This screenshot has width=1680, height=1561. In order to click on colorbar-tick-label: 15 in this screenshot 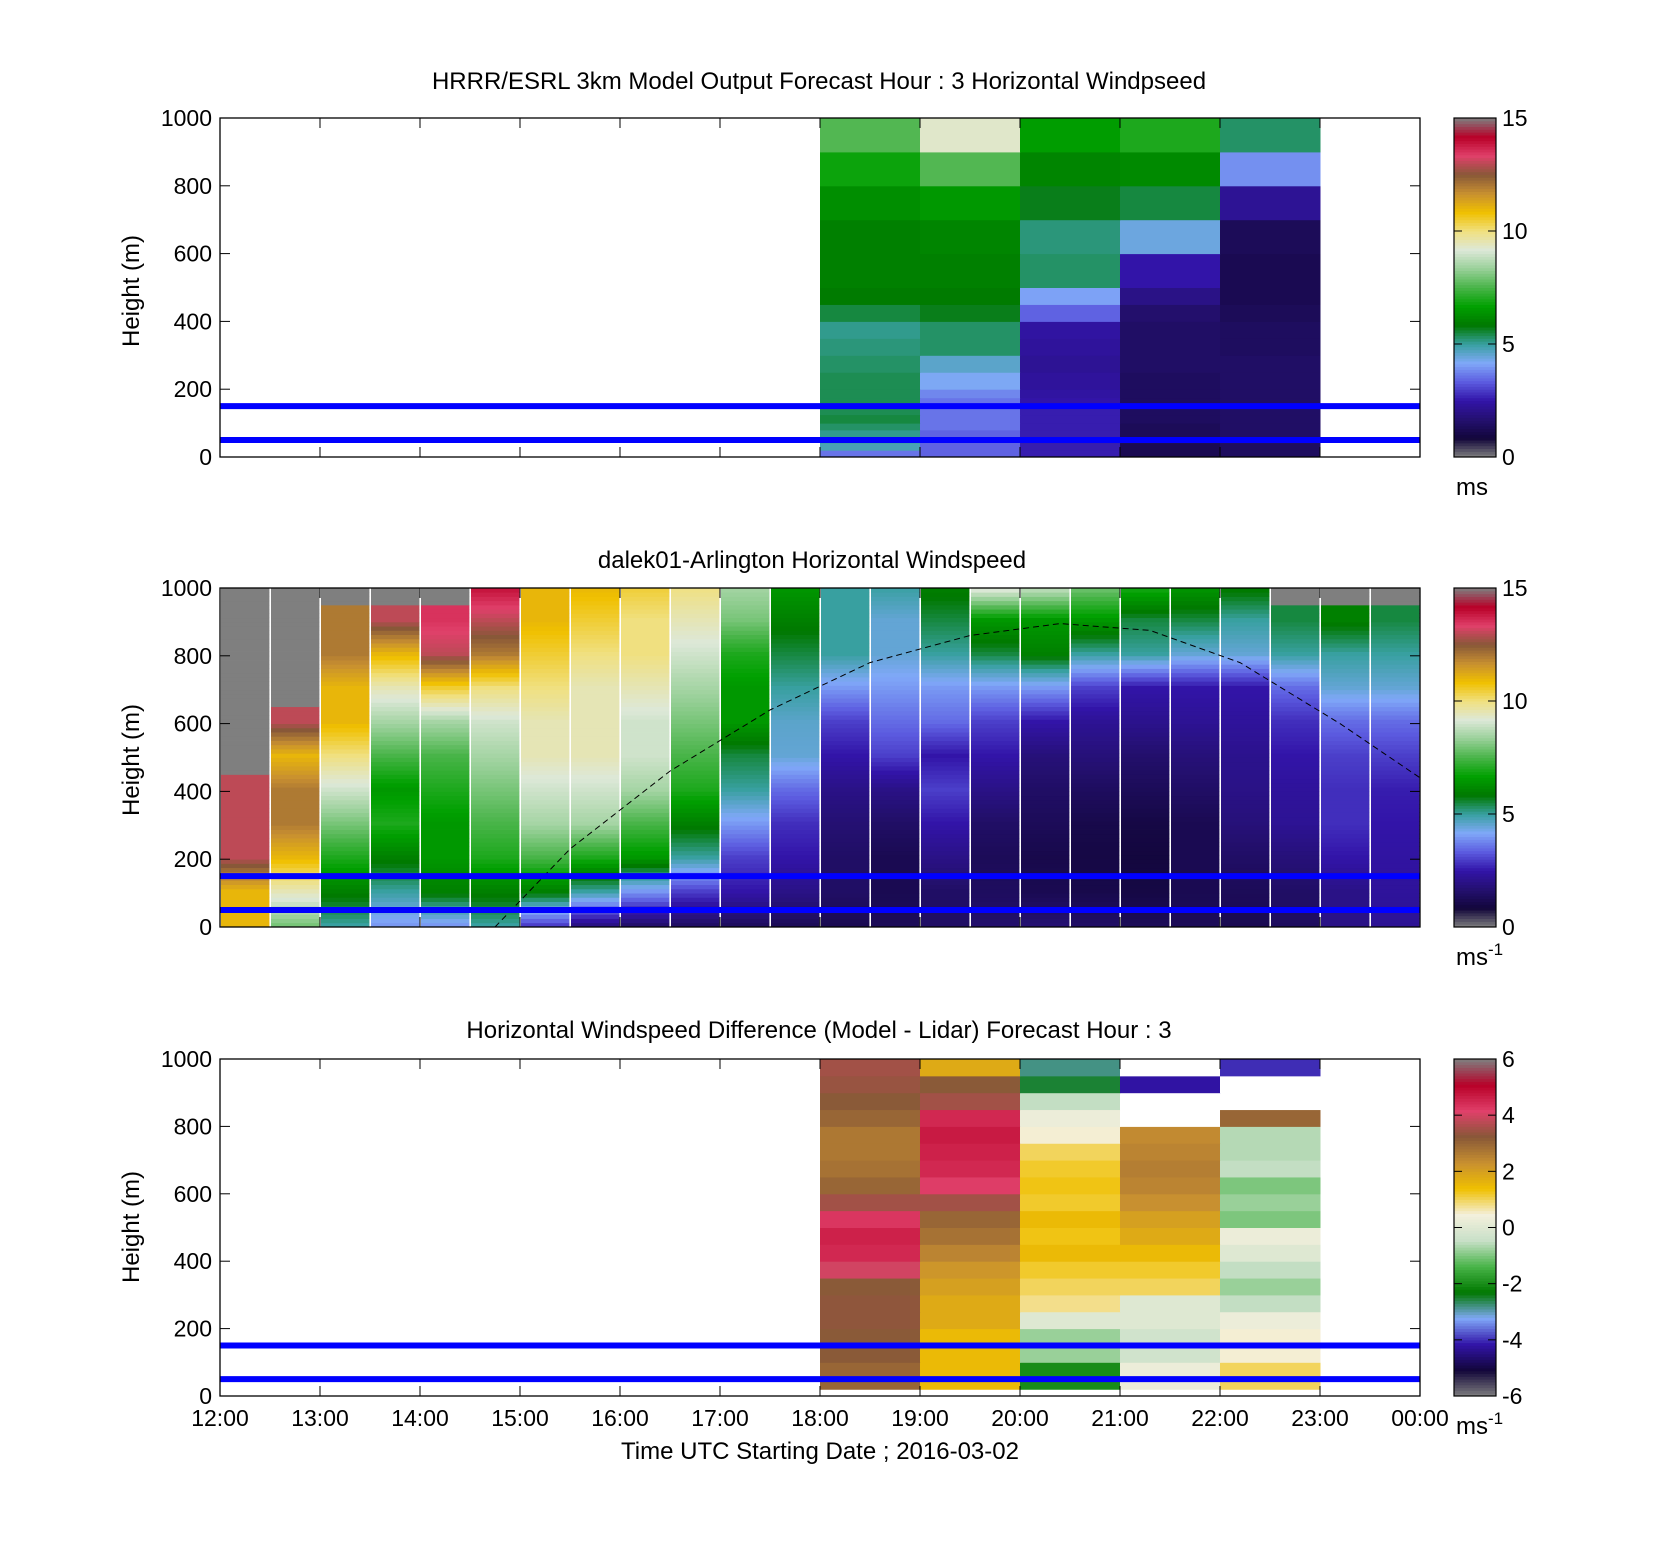, I will do `click(1515, 118)`.